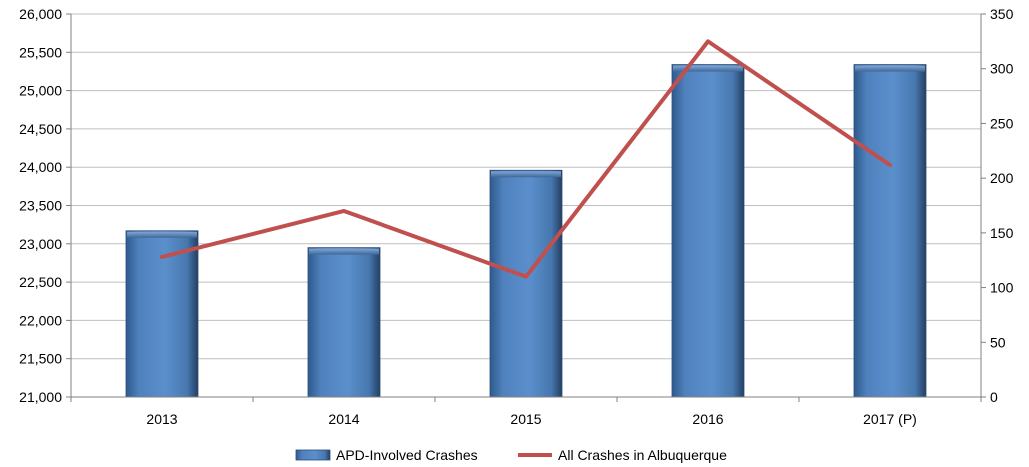 Image resolution: width=1029 pixels, height=467 pixels. What do you see at coordinates (642, 455) in the screenshot?
I see `legend-label-line: All Crashes in Albuquerque` at bounding box center [642, 455].